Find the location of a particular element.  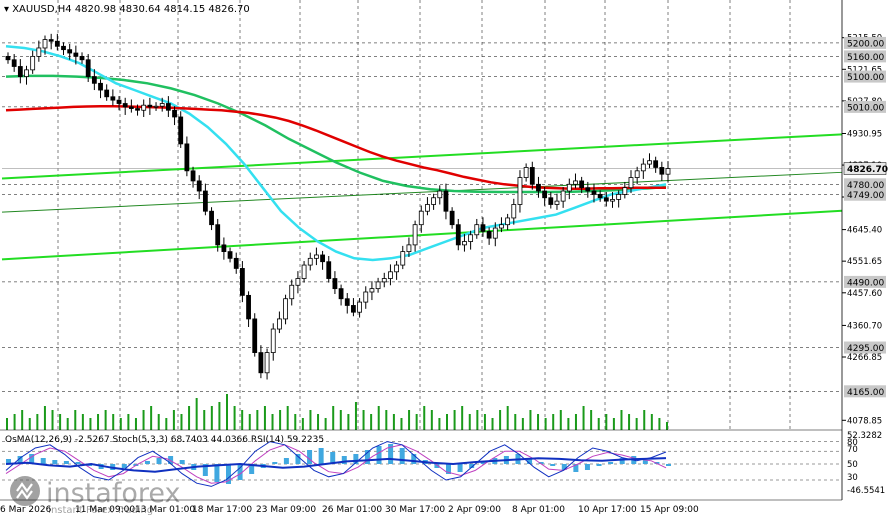

level-tag-label: 4165.00 is located at coordinates (865, 393).